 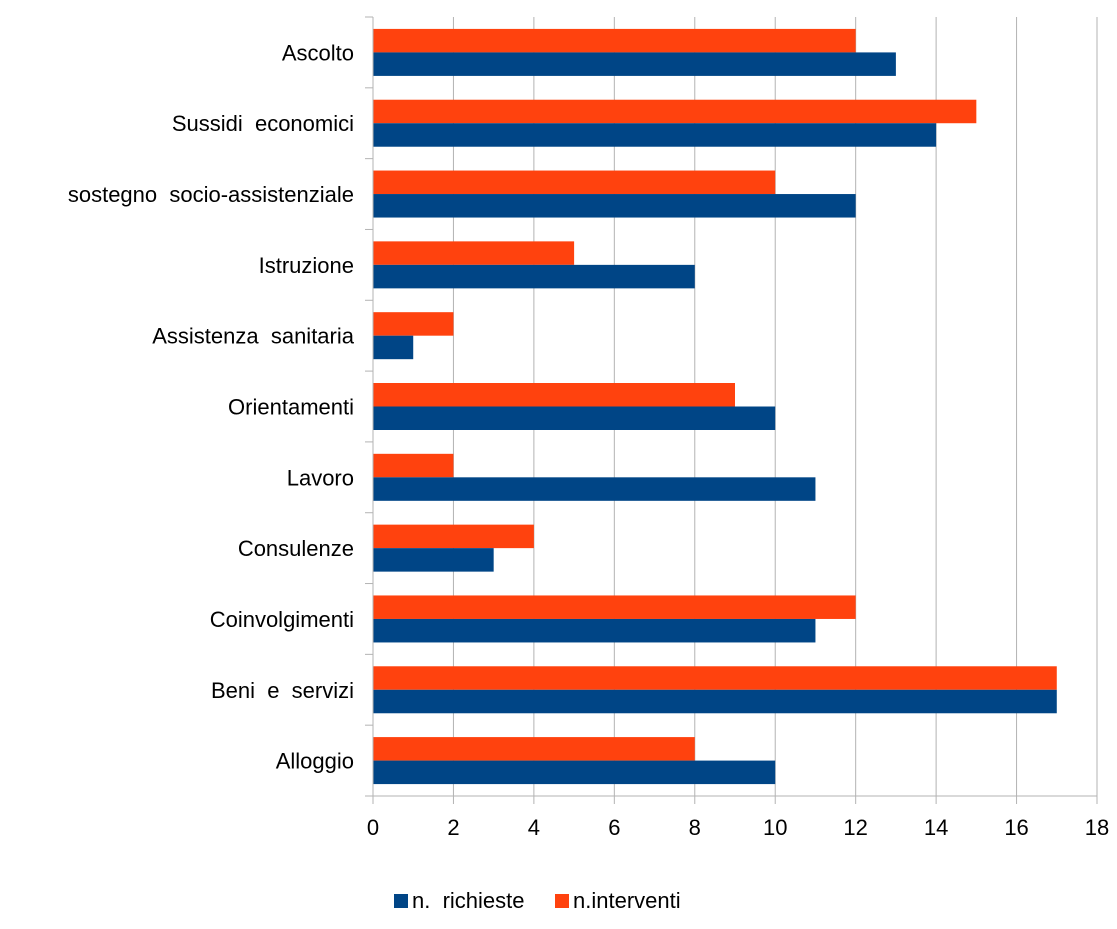 I want to click on category-label: Consulenze, so click(x=296, y=548).